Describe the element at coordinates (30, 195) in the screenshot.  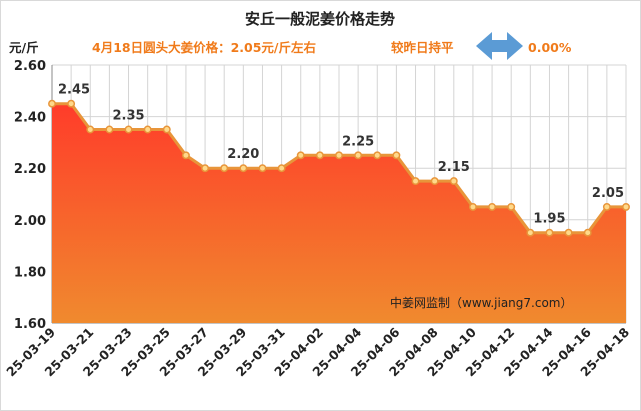
I see `y-axis-ticks: 1.60 1.80 2.00 2.20 2.40 2.60` at that location.